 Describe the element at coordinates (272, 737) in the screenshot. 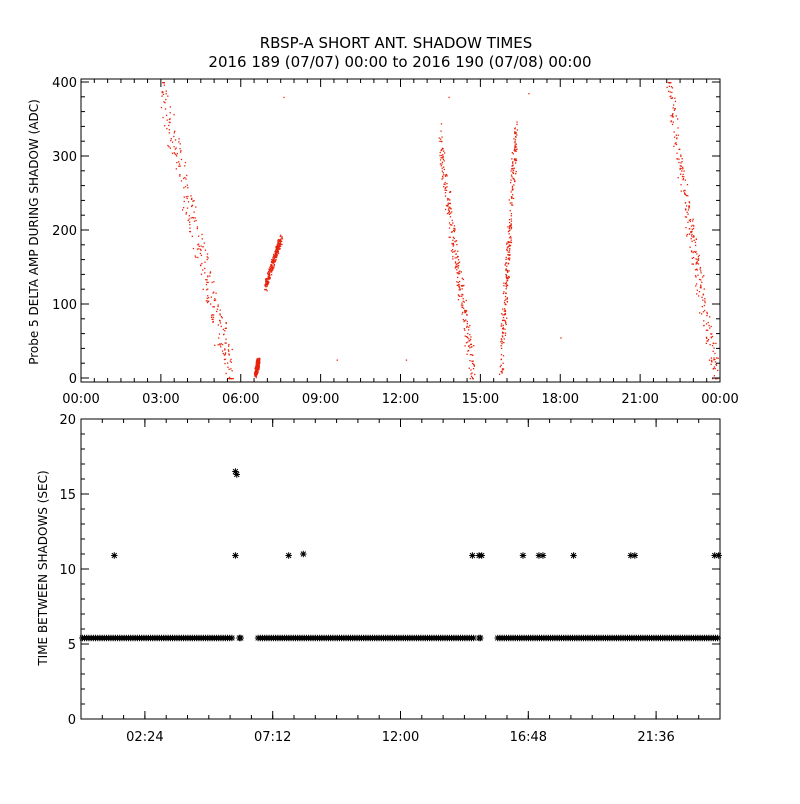

I see `bottom-x-tick-label: 07:12` at that location.